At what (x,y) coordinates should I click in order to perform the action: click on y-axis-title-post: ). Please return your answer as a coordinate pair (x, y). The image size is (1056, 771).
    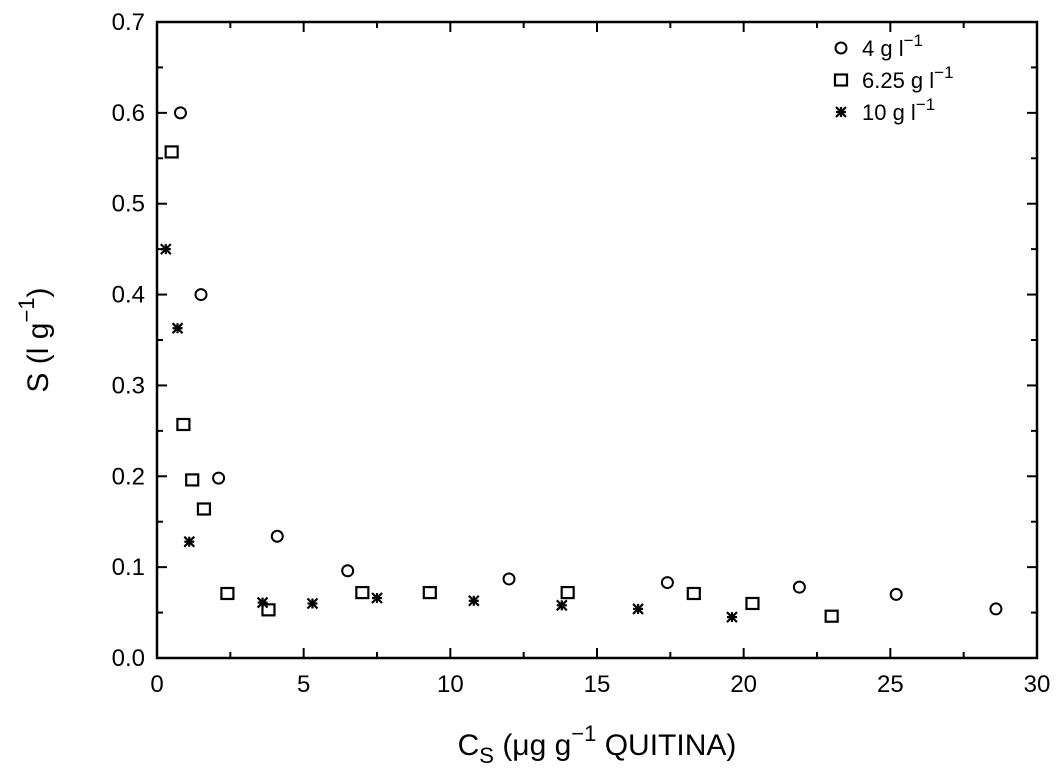
    Looking at the image, I should click on (38, 292).